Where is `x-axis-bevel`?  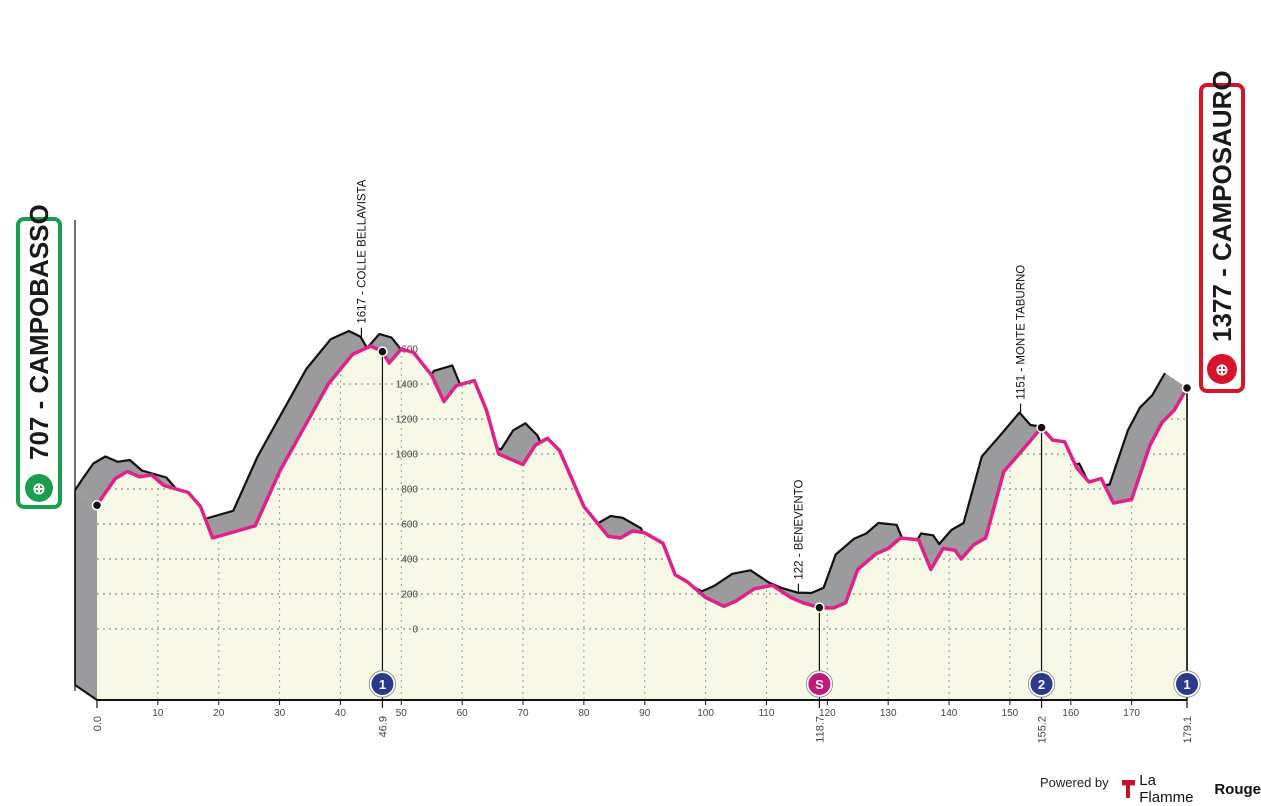
x-axis-bevel is located at coordinates (86, 692).